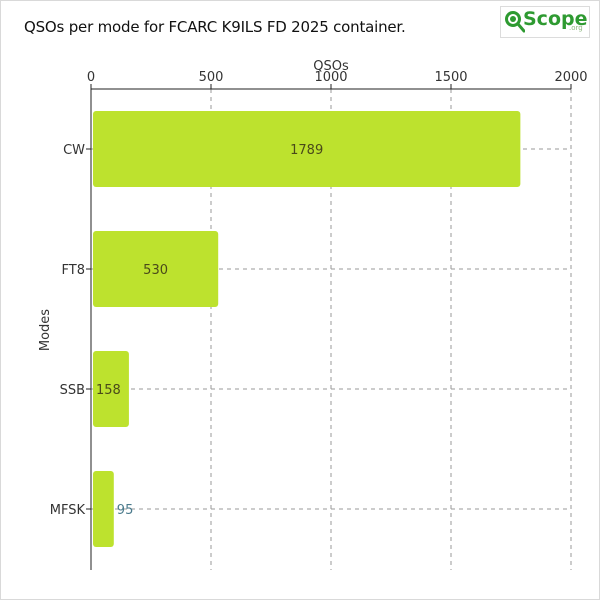  I want to click on y-tick-label: SSB, so click(72, 390).